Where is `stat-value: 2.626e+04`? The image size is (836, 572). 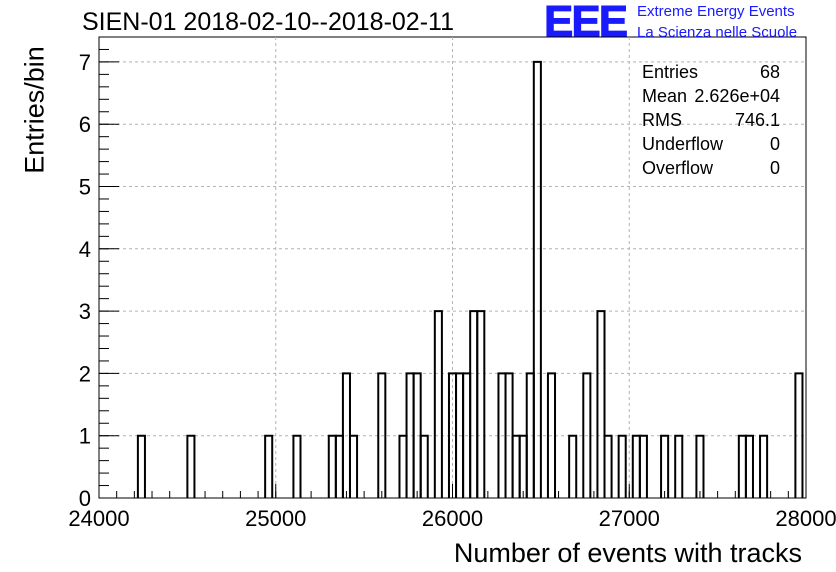
stat-value: 2.626e+04 is located at coordinates (737, 96).